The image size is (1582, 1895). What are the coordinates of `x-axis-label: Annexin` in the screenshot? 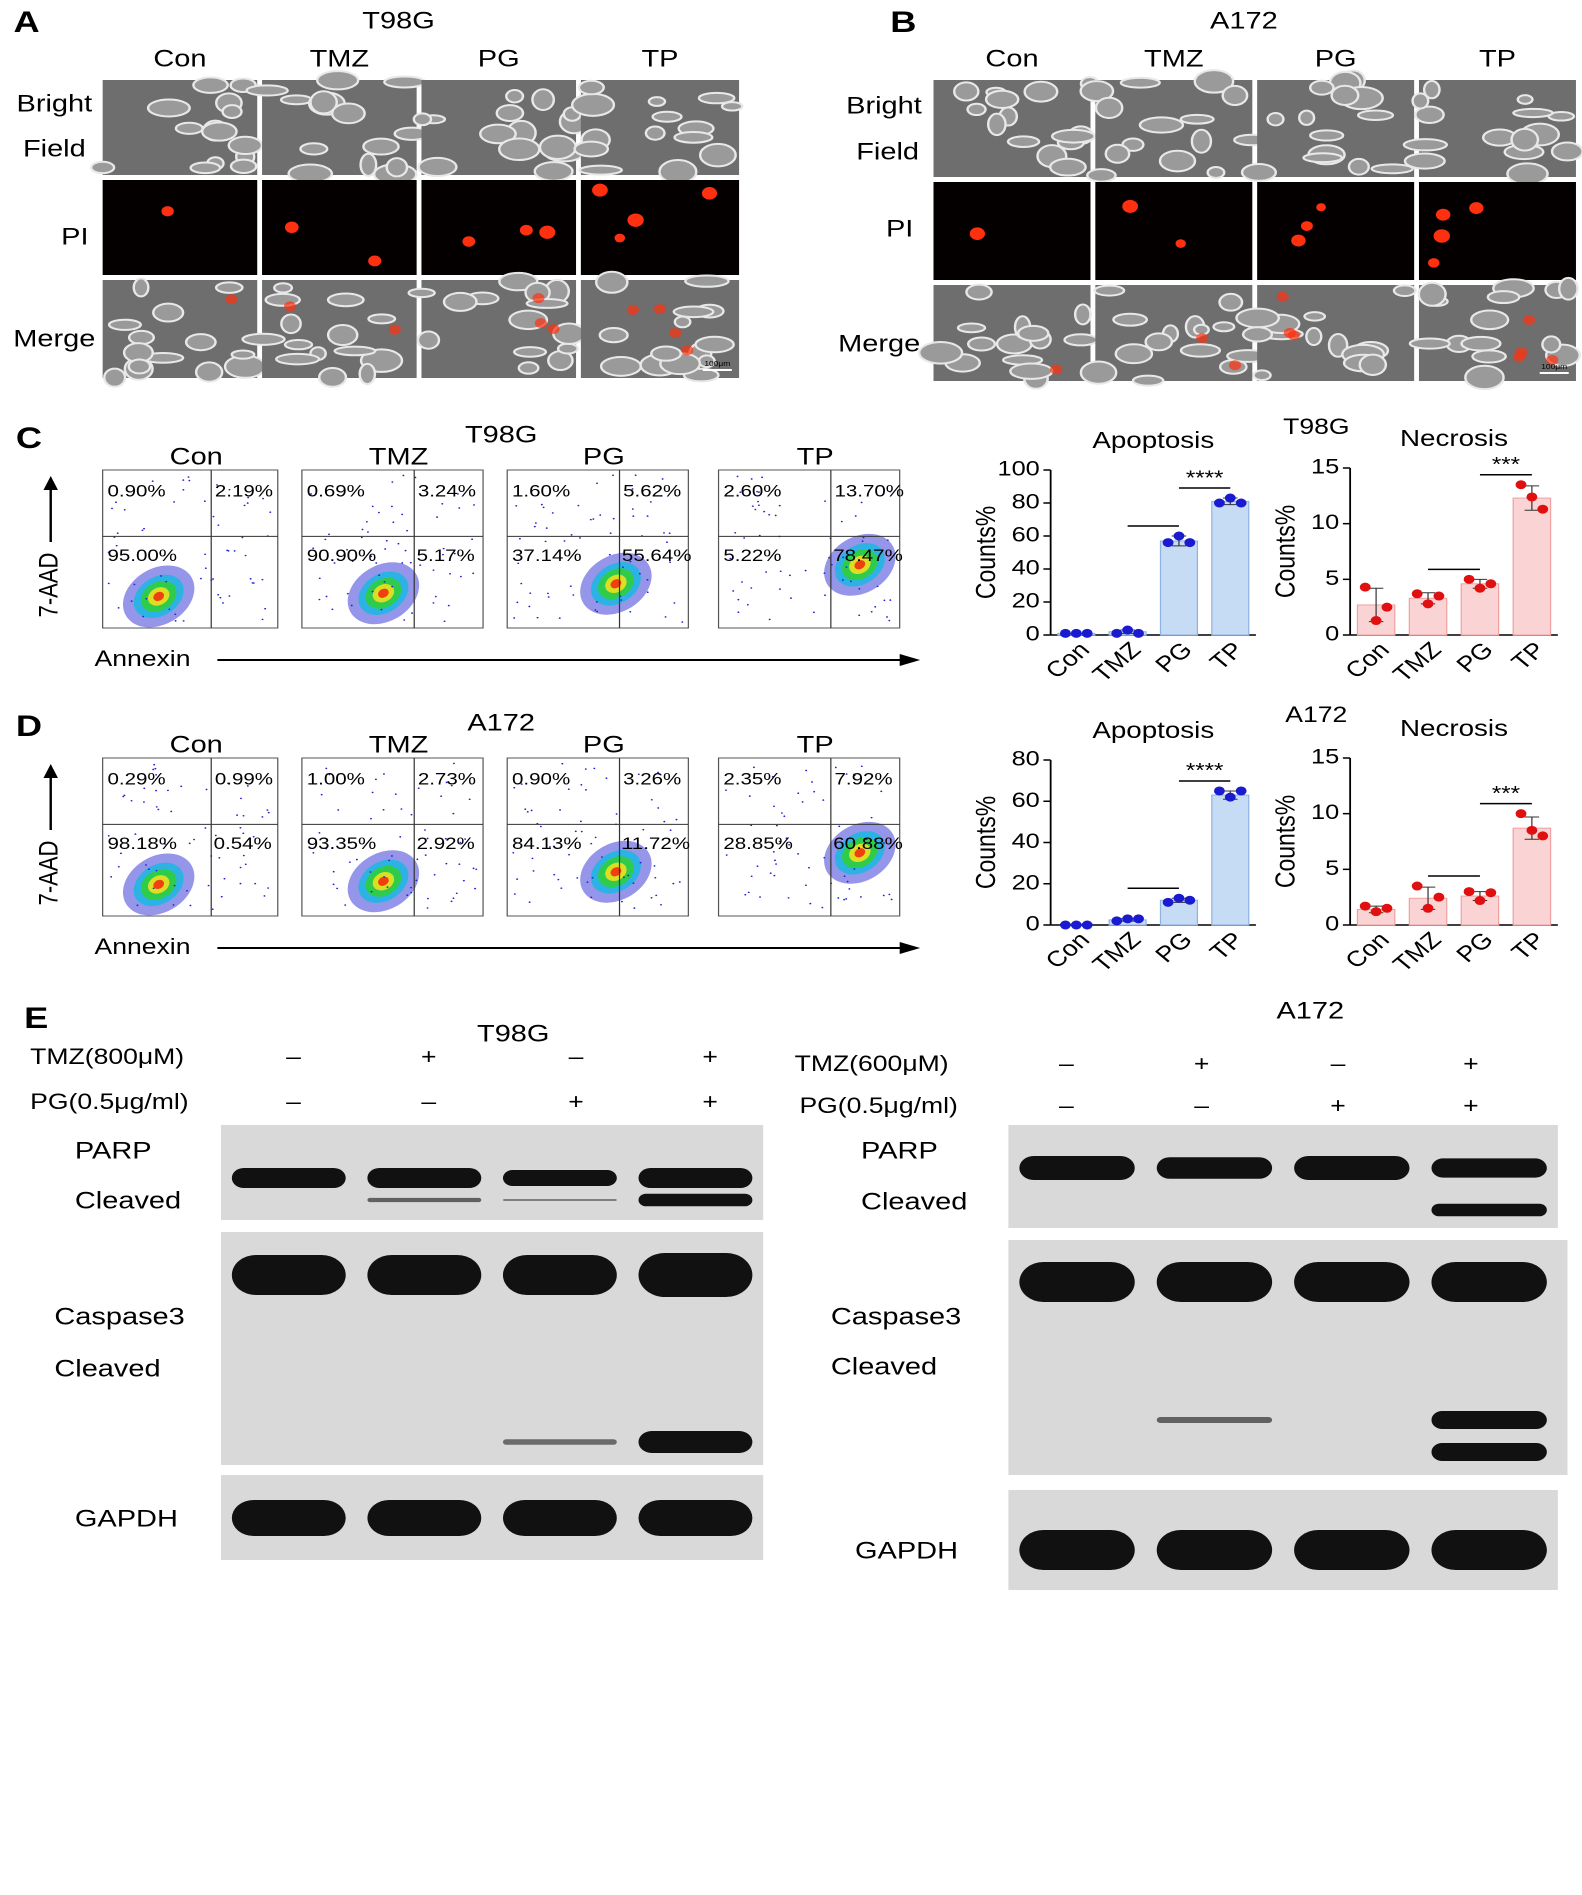 It's located at (143, 659).